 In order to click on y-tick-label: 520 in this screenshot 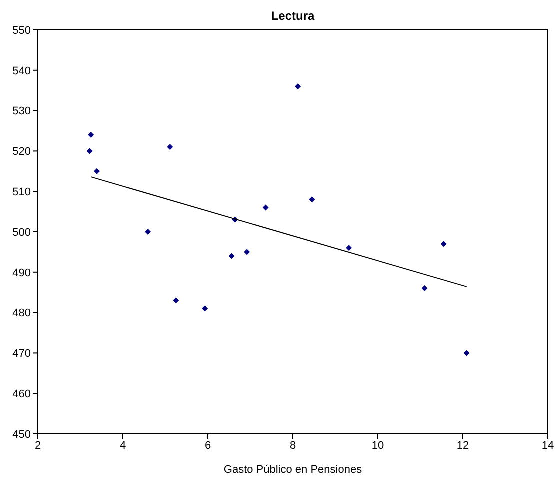, I will do `click(21, 152)`.